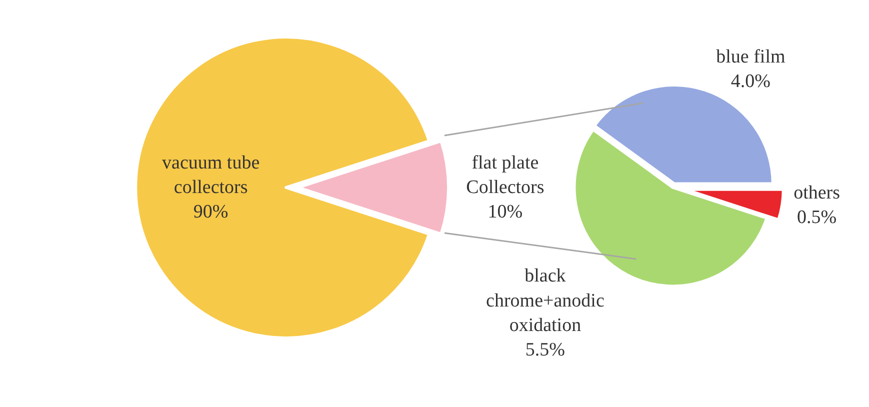 The height and width of the screenshot is (407, 869). Describe the element at coordinates (210, 212) in the screenshot. I see `data-label: 90%` at that location.